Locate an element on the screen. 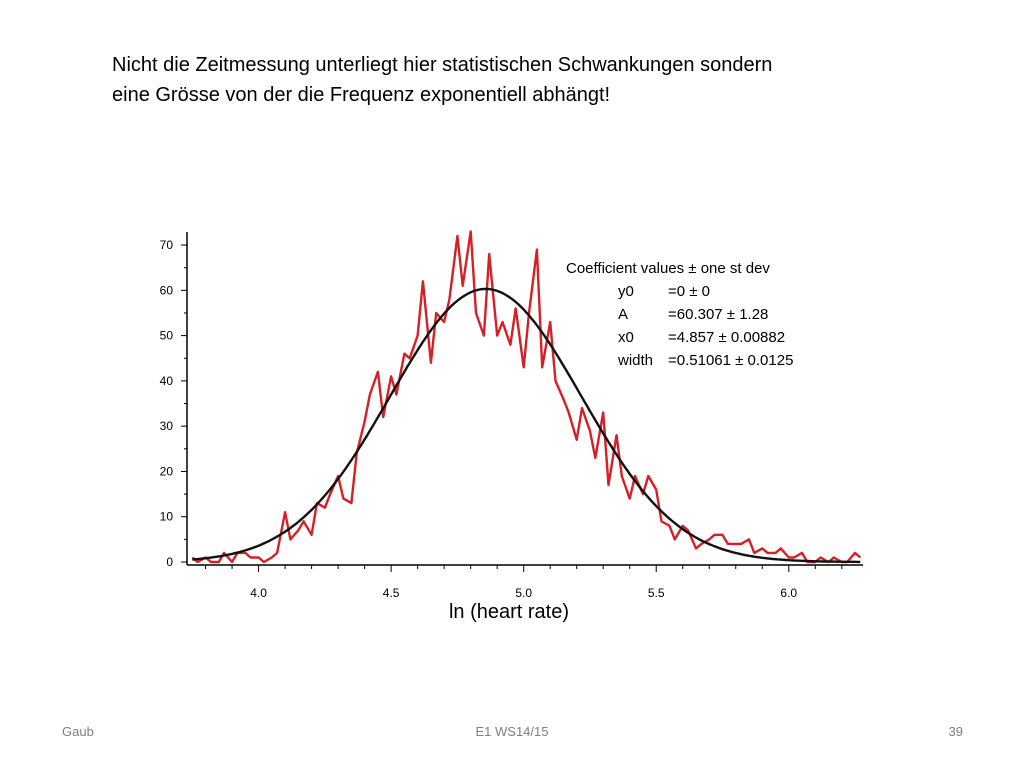 This screenshot has height=768, width=1024. x-axis-label: ln (heart rate) is located at coordinates (509, 612).